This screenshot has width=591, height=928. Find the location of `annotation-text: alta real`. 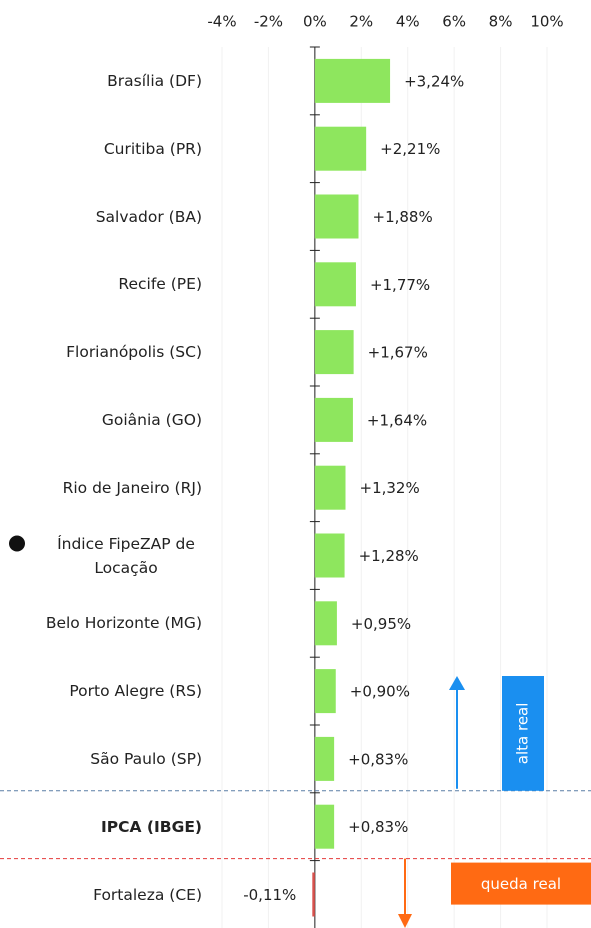

annotation-text: alta real is located at coordinates (523, 734).